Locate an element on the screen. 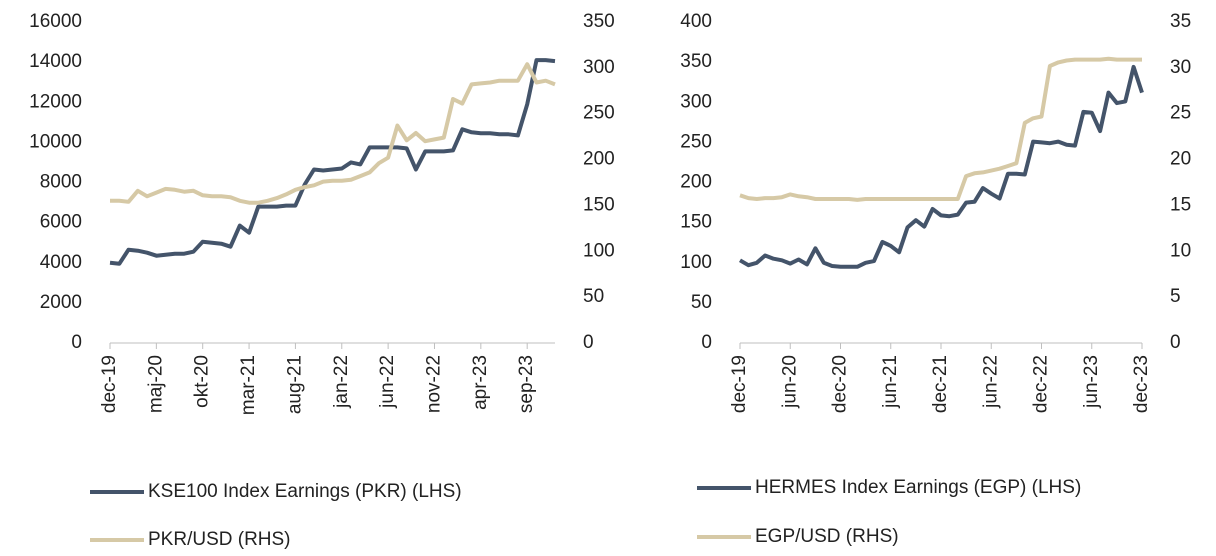 The height and width of the screenshot is (556, 1216). legend-label: HERMES Index Earnings (EGP) (LHS) is located at coordinates (918, 487).